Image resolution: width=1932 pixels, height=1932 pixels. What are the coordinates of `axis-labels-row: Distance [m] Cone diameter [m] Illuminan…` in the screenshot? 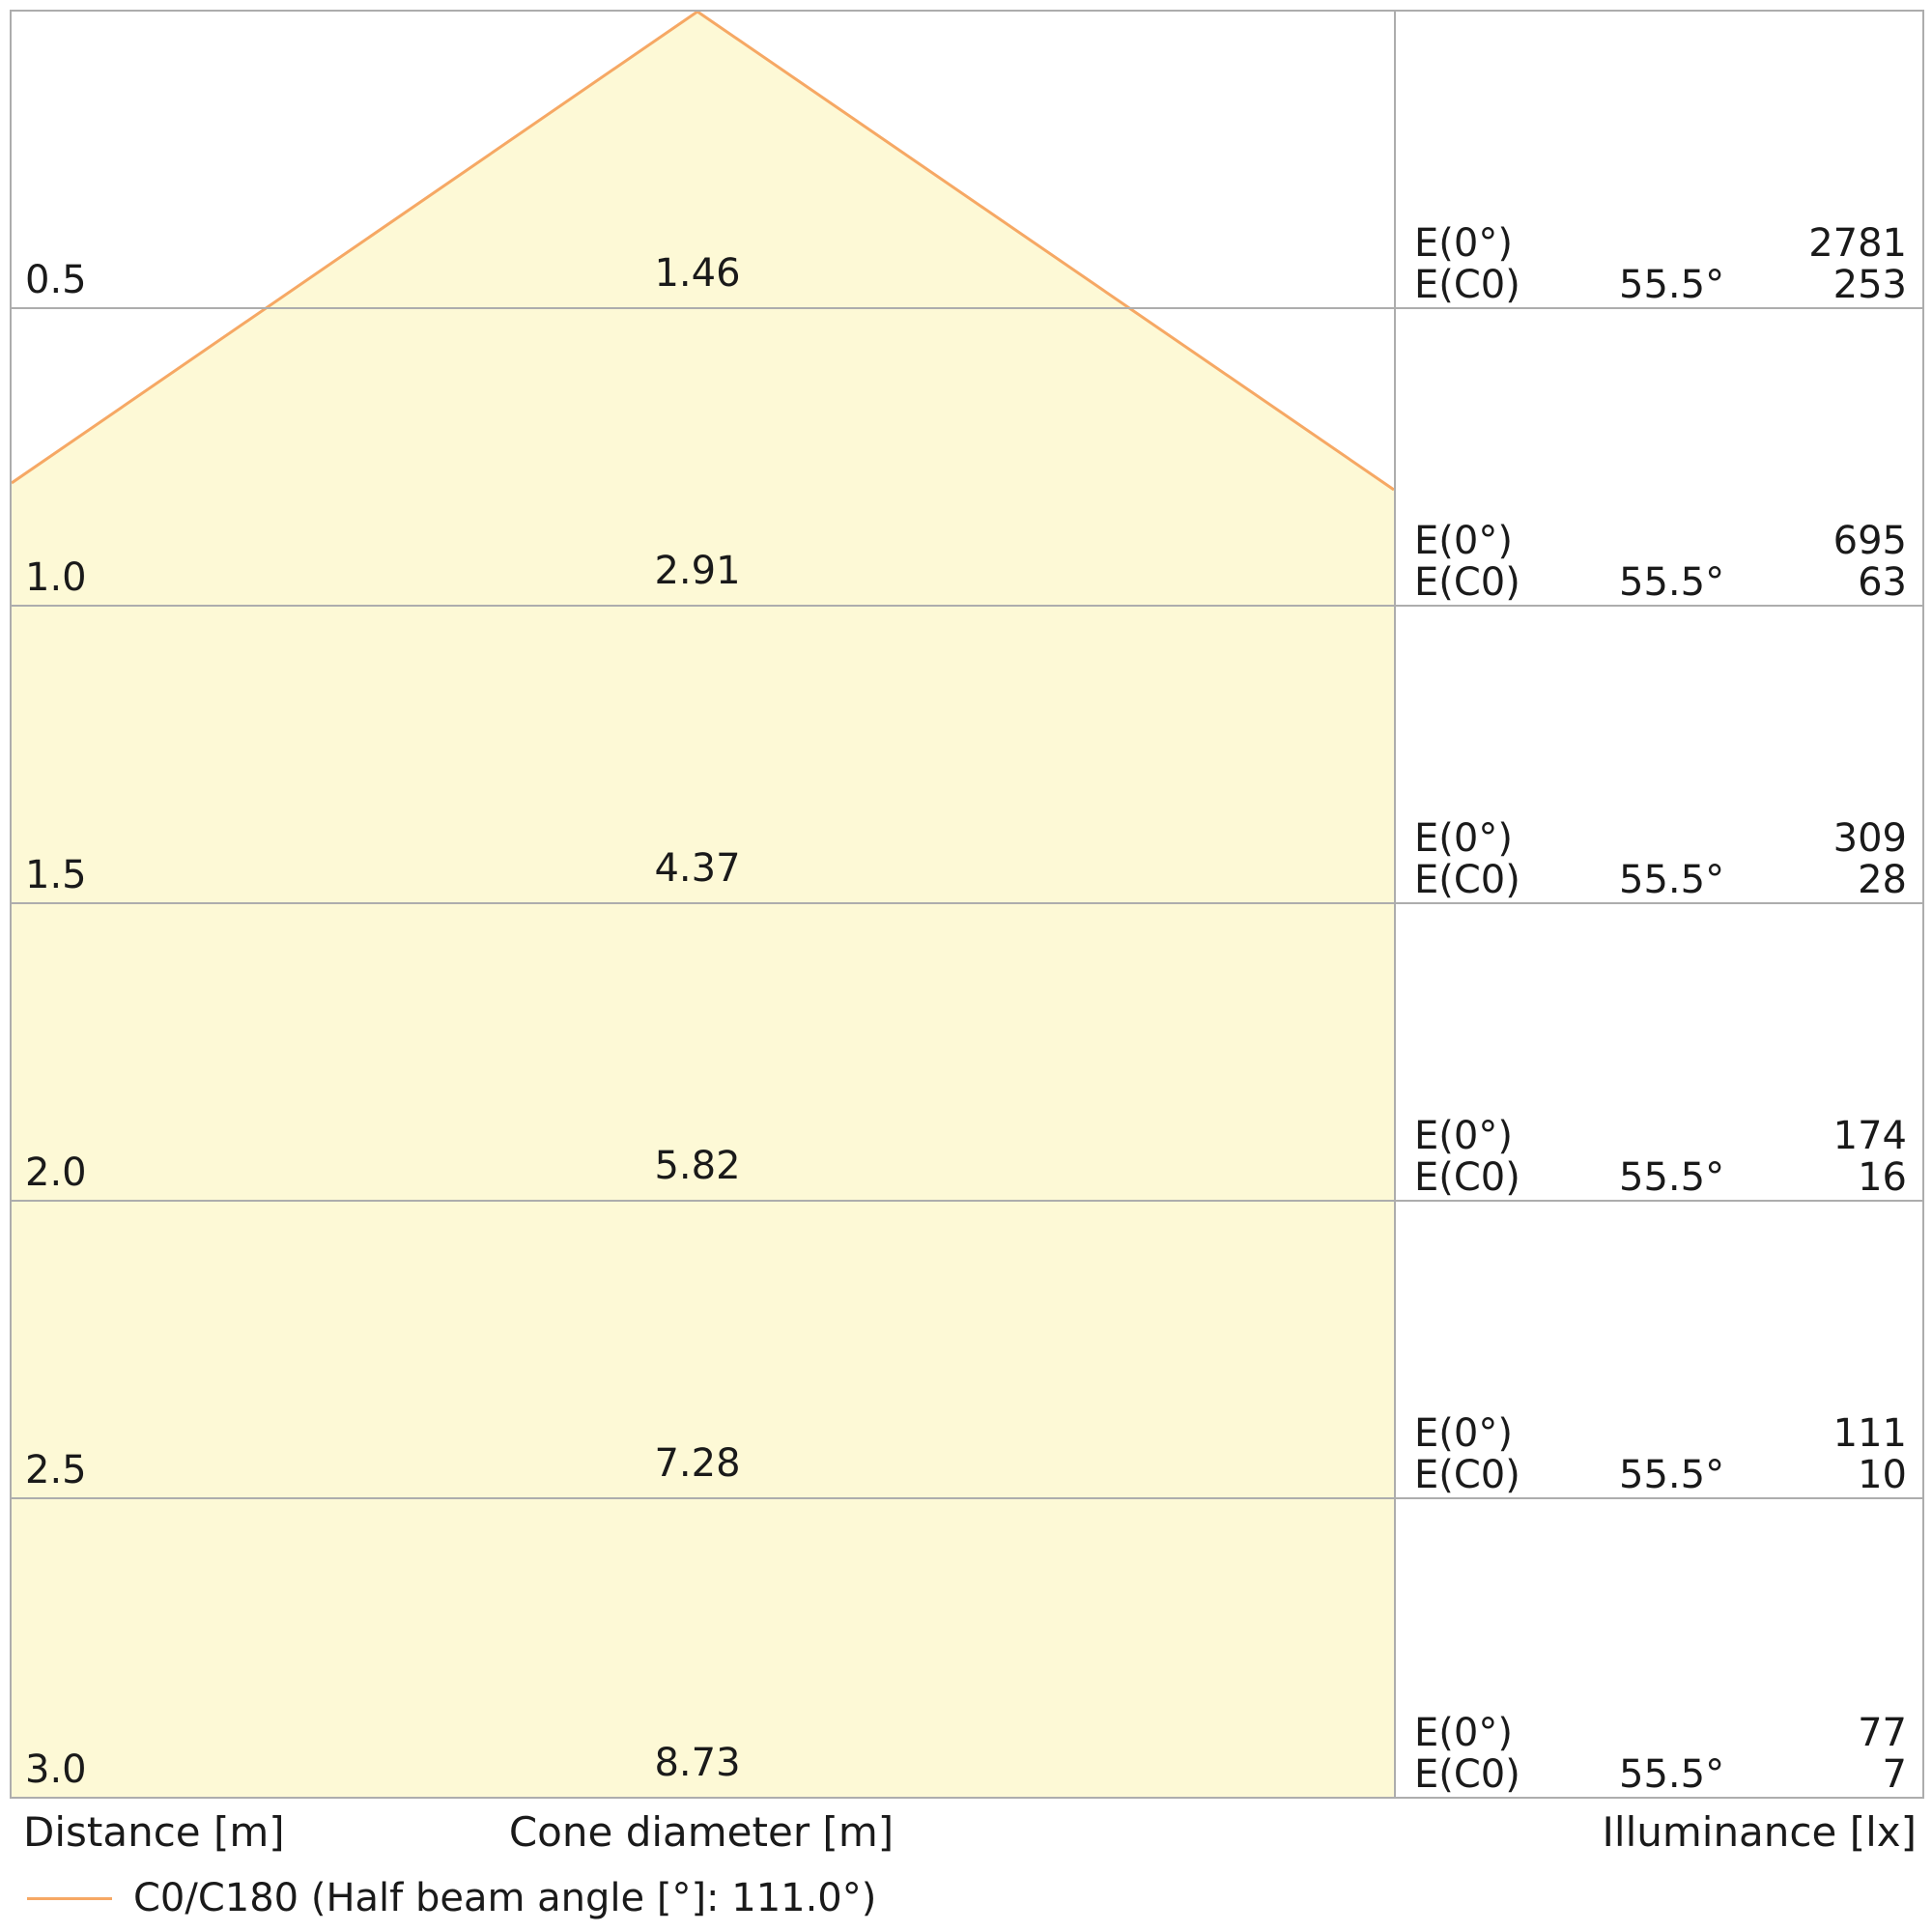 It's located at (966, 1833).